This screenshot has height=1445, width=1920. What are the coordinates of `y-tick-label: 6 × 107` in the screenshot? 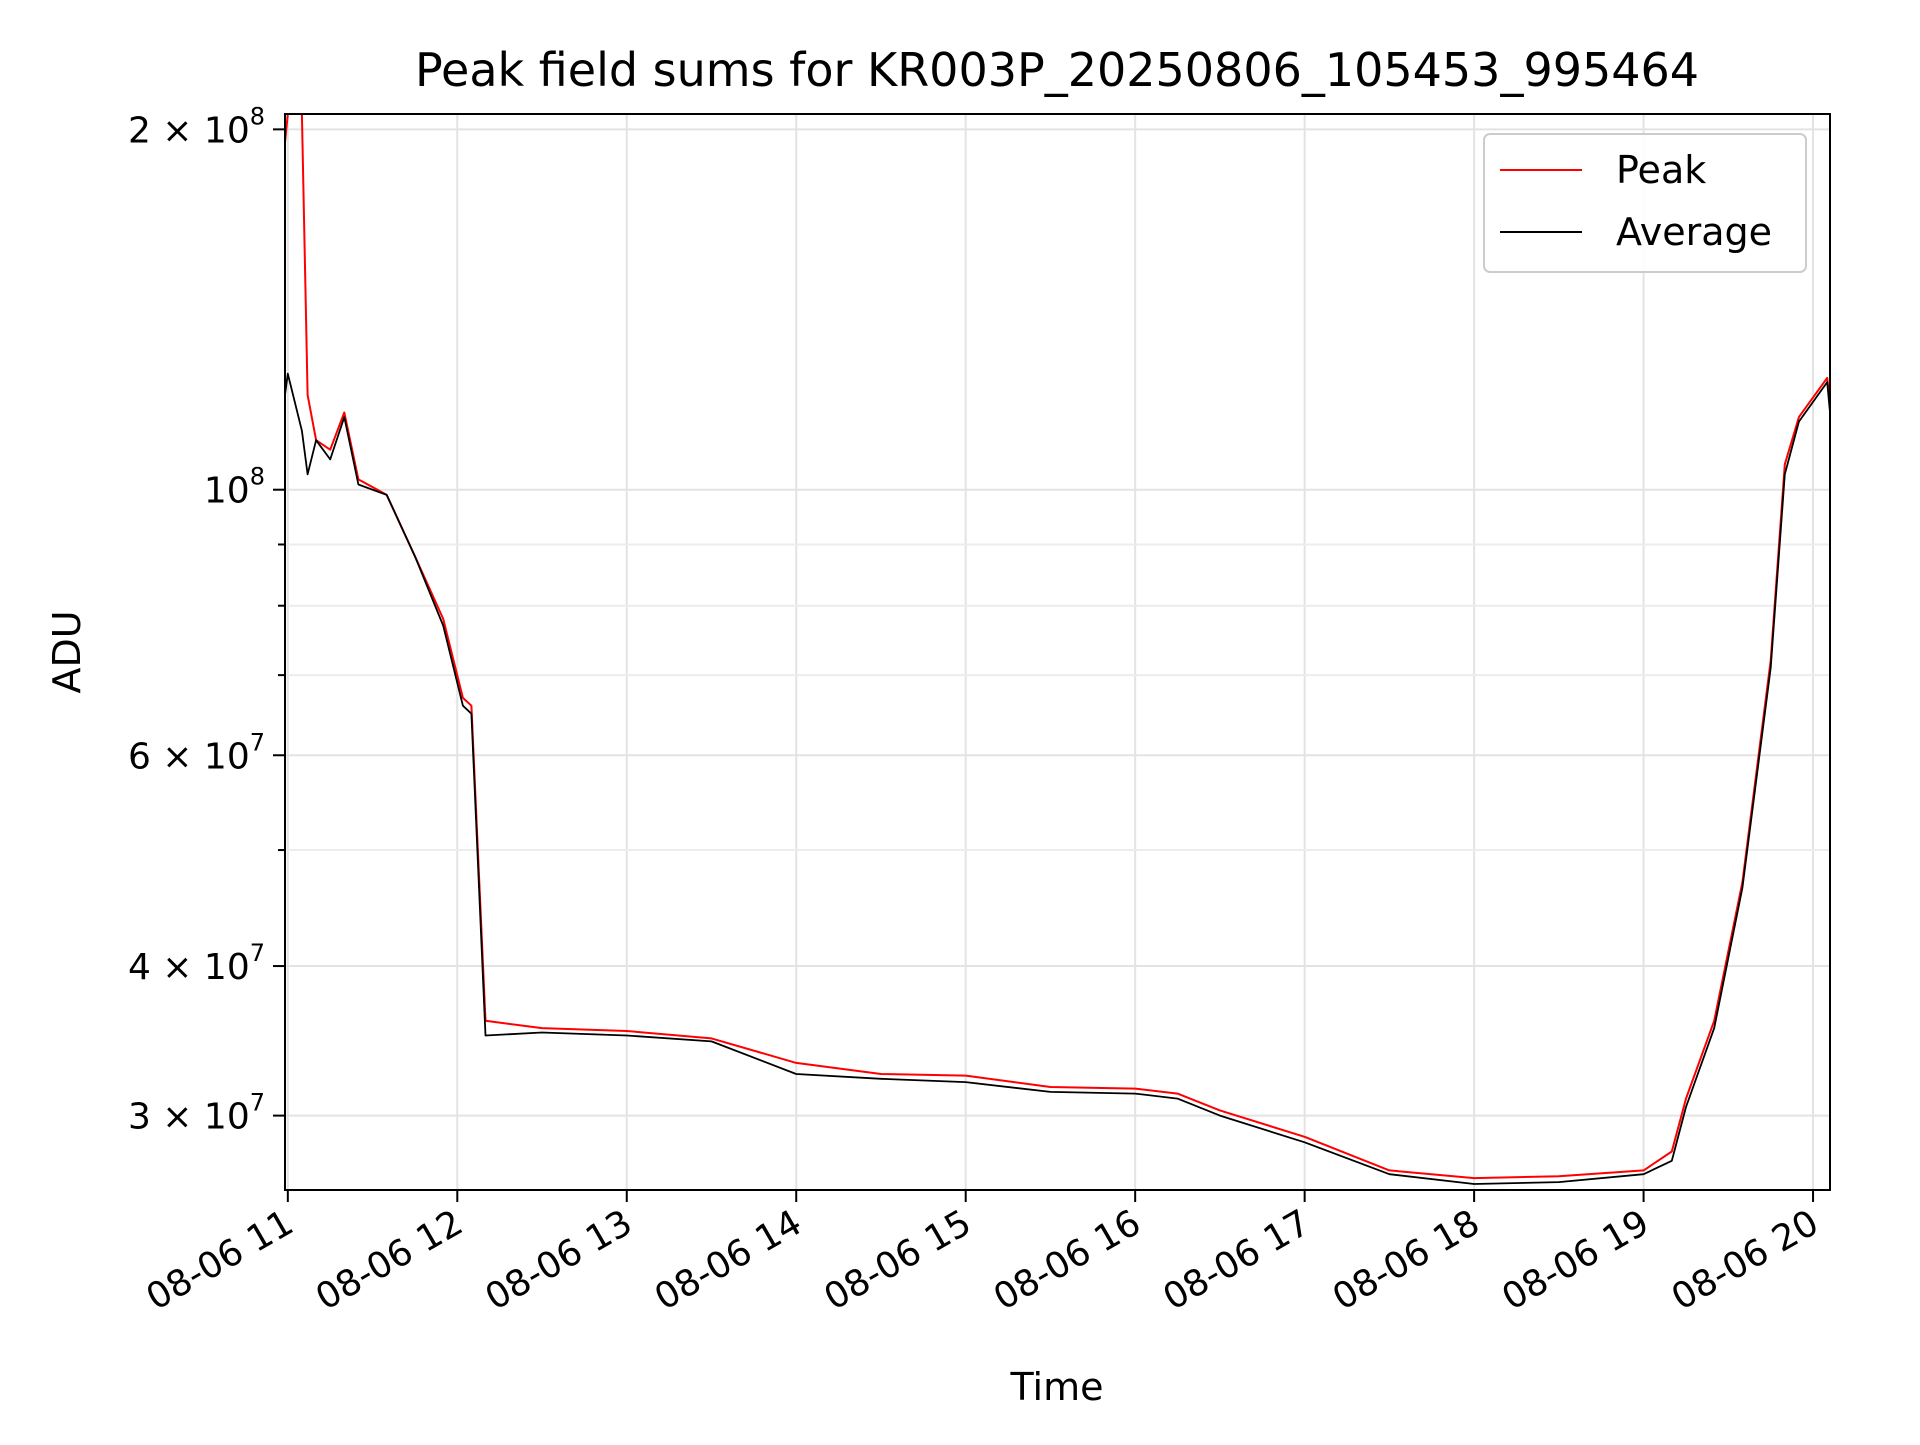 It's located at (196, 752).